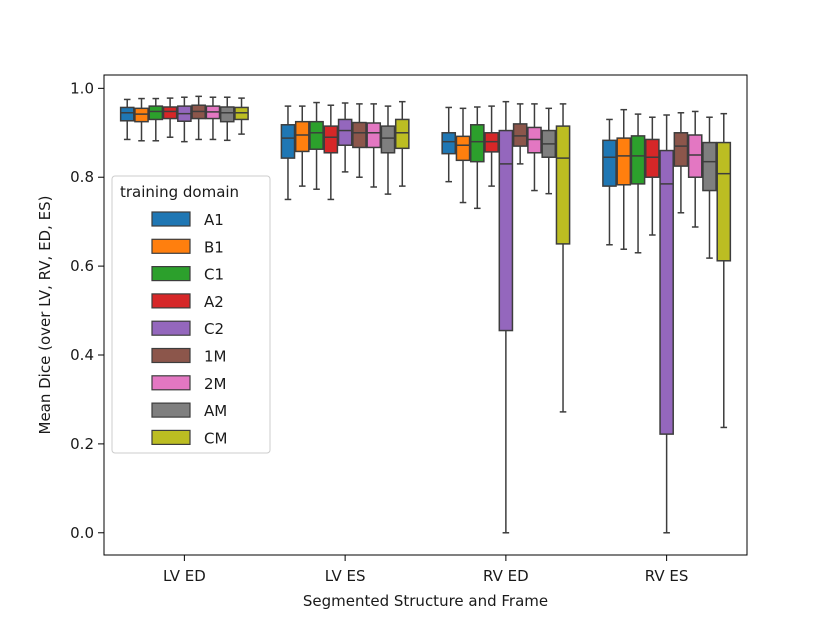  I want to click on box-C2-LV-ES, so click(345, 137).